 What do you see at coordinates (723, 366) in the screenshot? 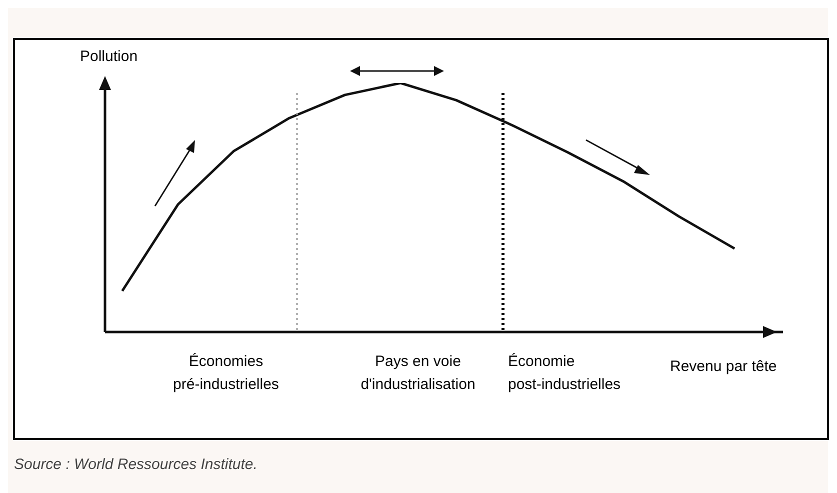
I see `x-axis-title: Revenu par tête` at bounding box center [723, 366].